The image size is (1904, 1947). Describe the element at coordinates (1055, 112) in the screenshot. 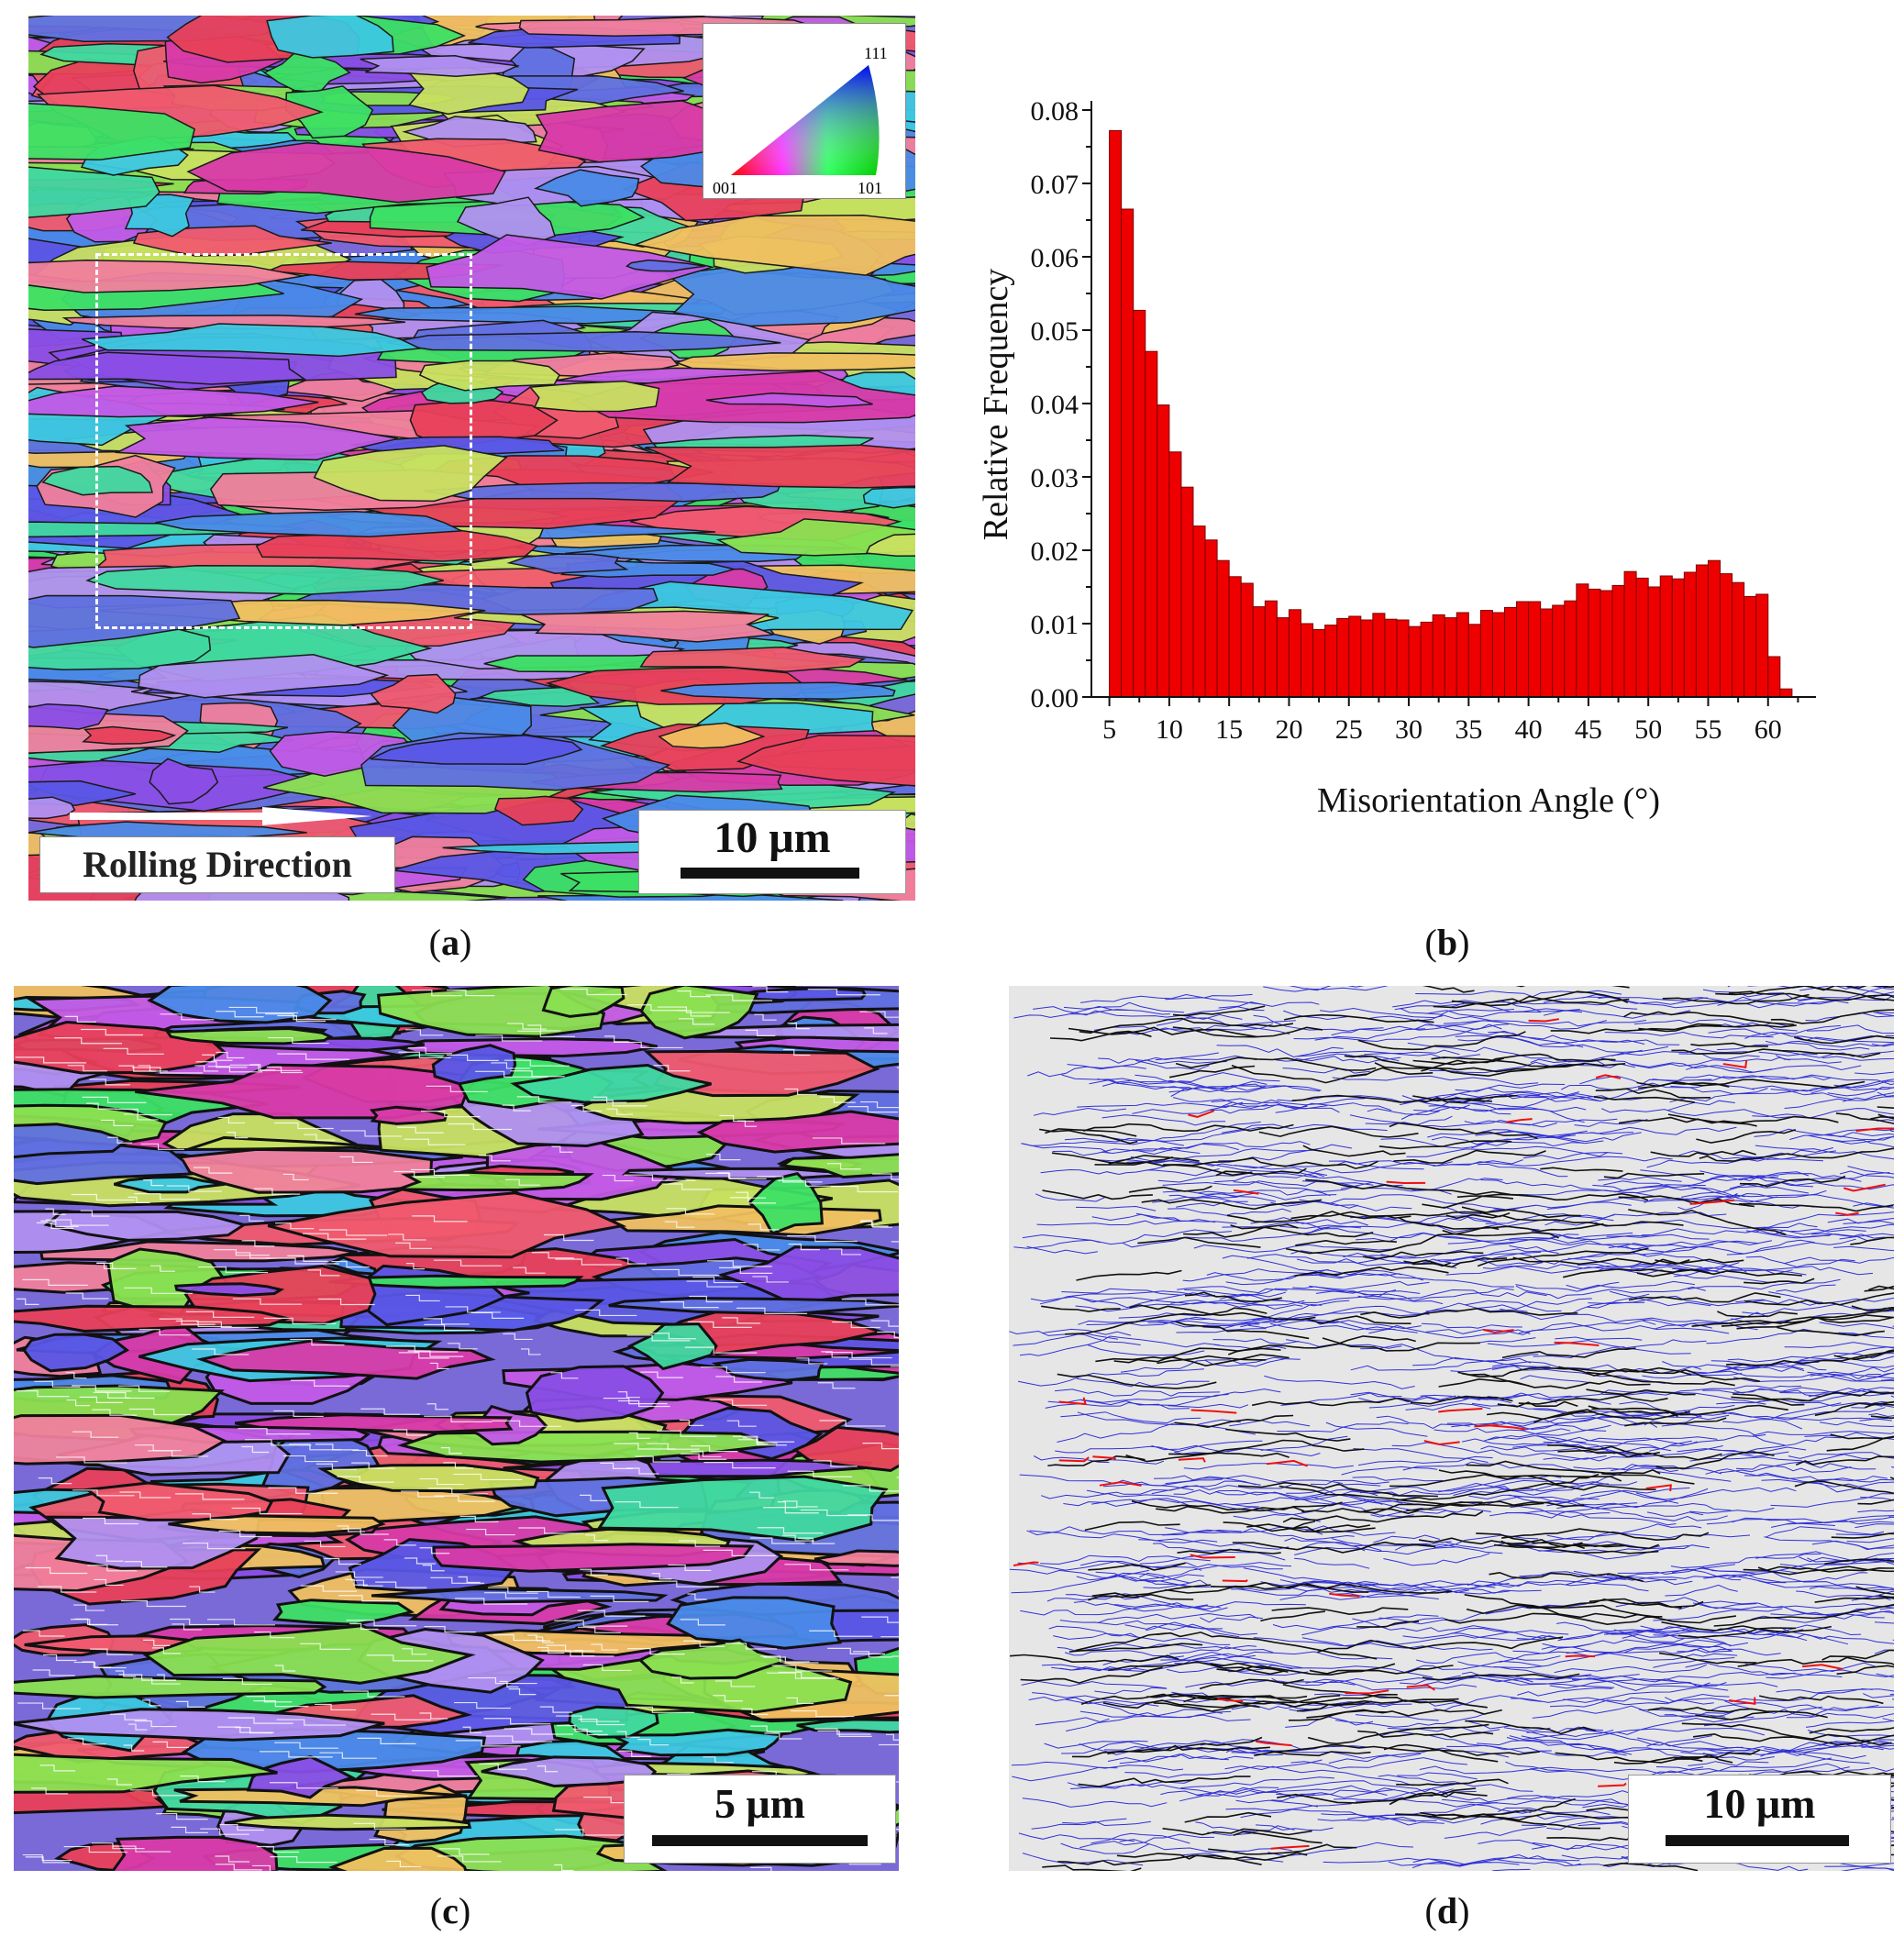

I see `y-tick-label: 0.08` at that location.